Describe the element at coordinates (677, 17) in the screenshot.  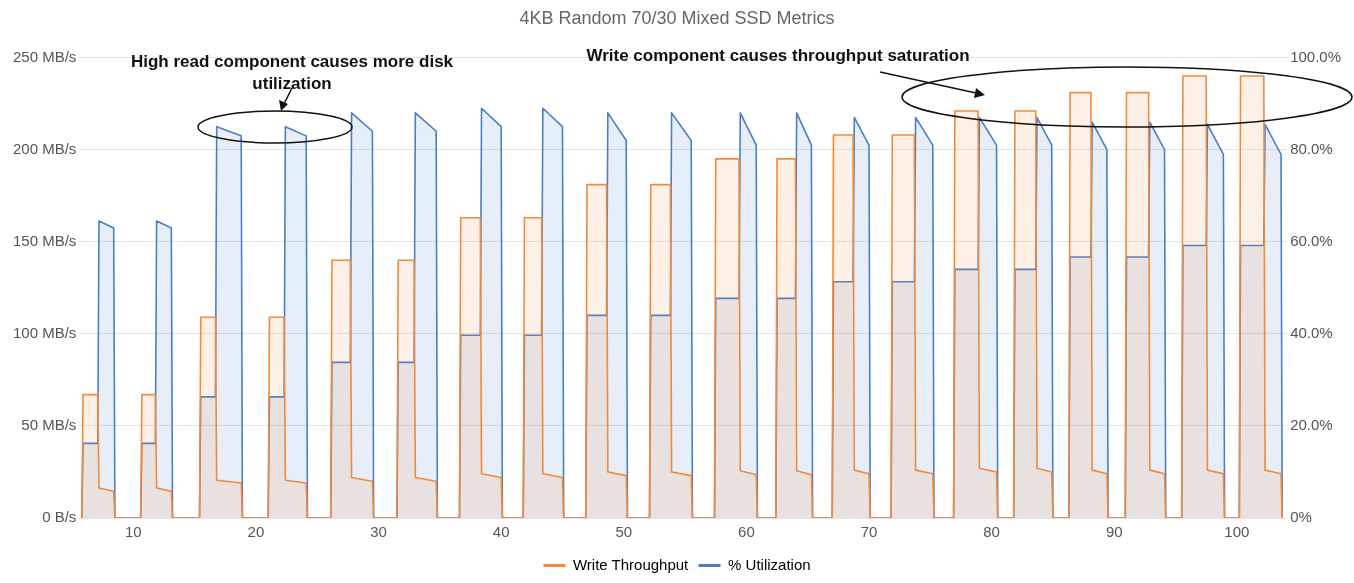
I see `chart-title: 4KB Random 70/30 Mixed SSD Metrics` at that location.